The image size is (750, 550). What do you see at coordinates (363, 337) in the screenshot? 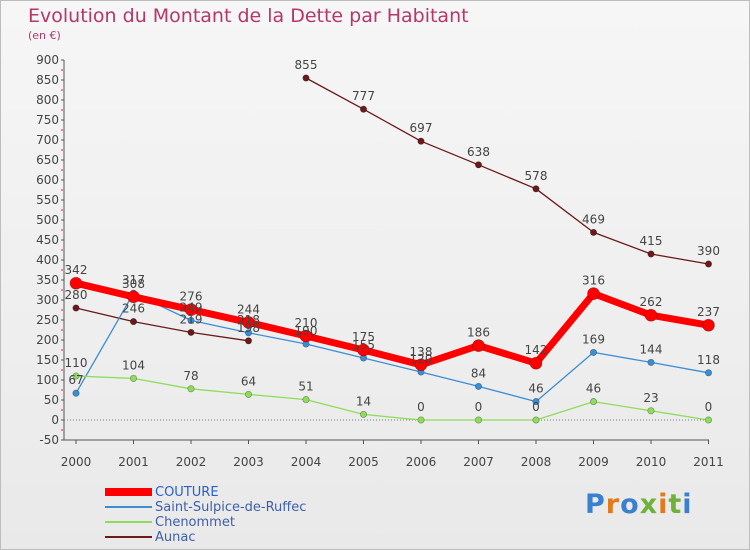
I see `data-label: 175` at bounding box center [363, 337].